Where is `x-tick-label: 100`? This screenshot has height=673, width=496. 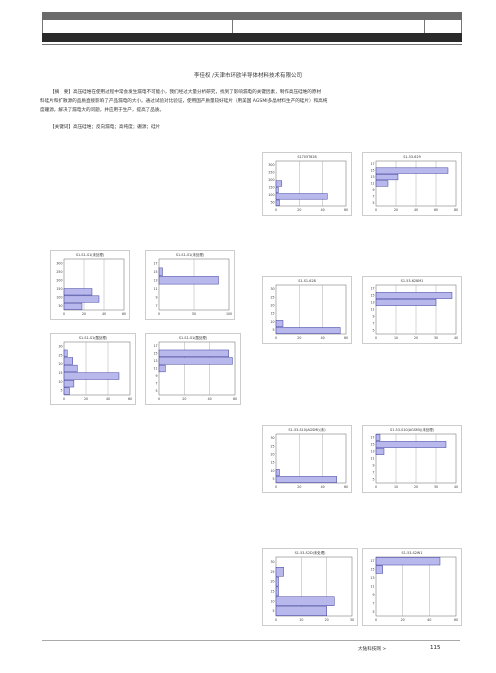
x-tick-label: 100 is located at coordinates (229, 314).